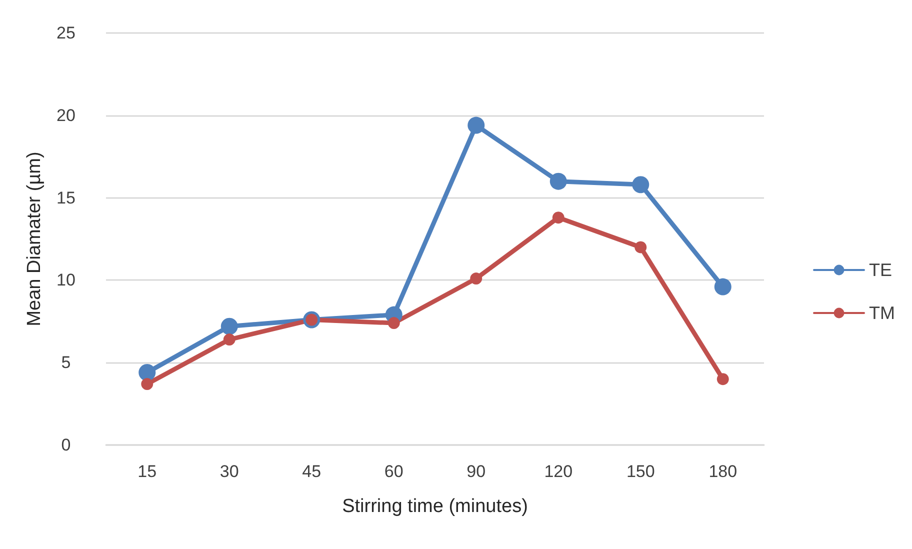  I want to click on y-axis-title: Mean Diamater (µm), so click(34, 239).